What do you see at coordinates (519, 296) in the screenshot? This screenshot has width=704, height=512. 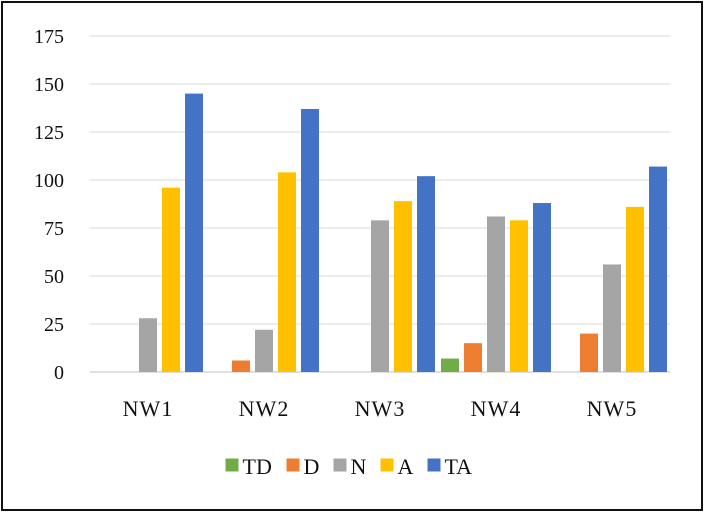 I see `bar-a-nw4` at bounding box center [519, 296].